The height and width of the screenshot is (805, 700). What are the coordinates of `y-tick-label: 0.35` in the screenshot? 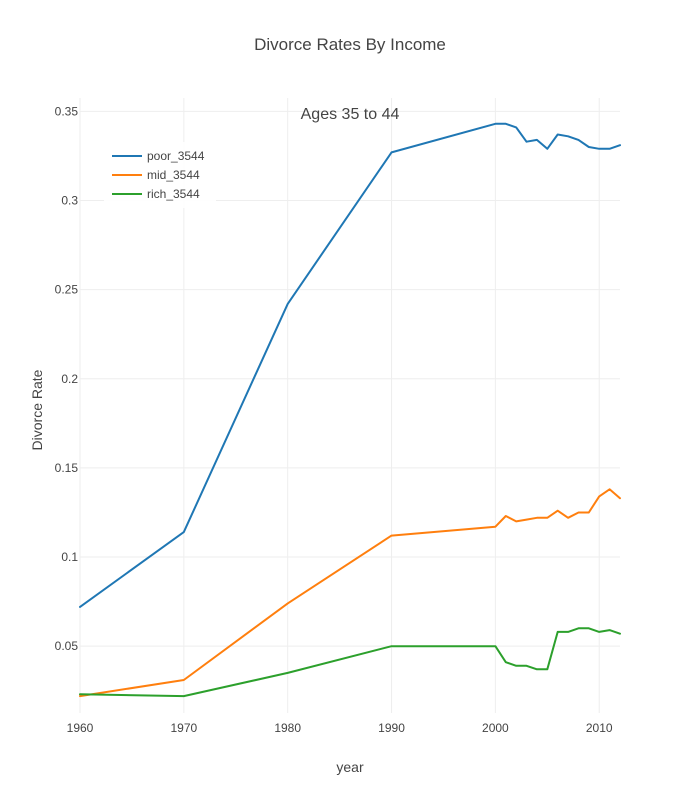 It's located at (67, 111).